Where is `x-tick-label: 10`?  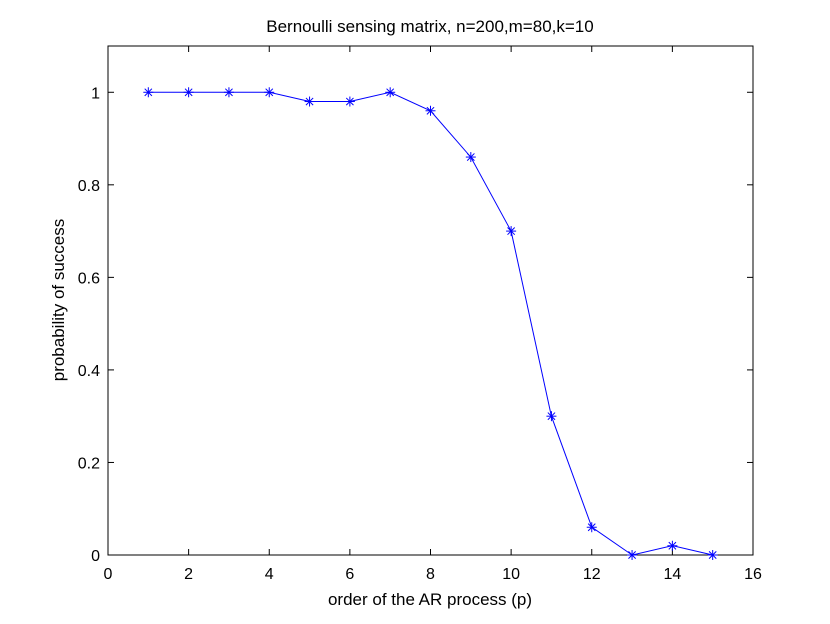
x-tick-label: 10 is located at coordinates (511, 574).